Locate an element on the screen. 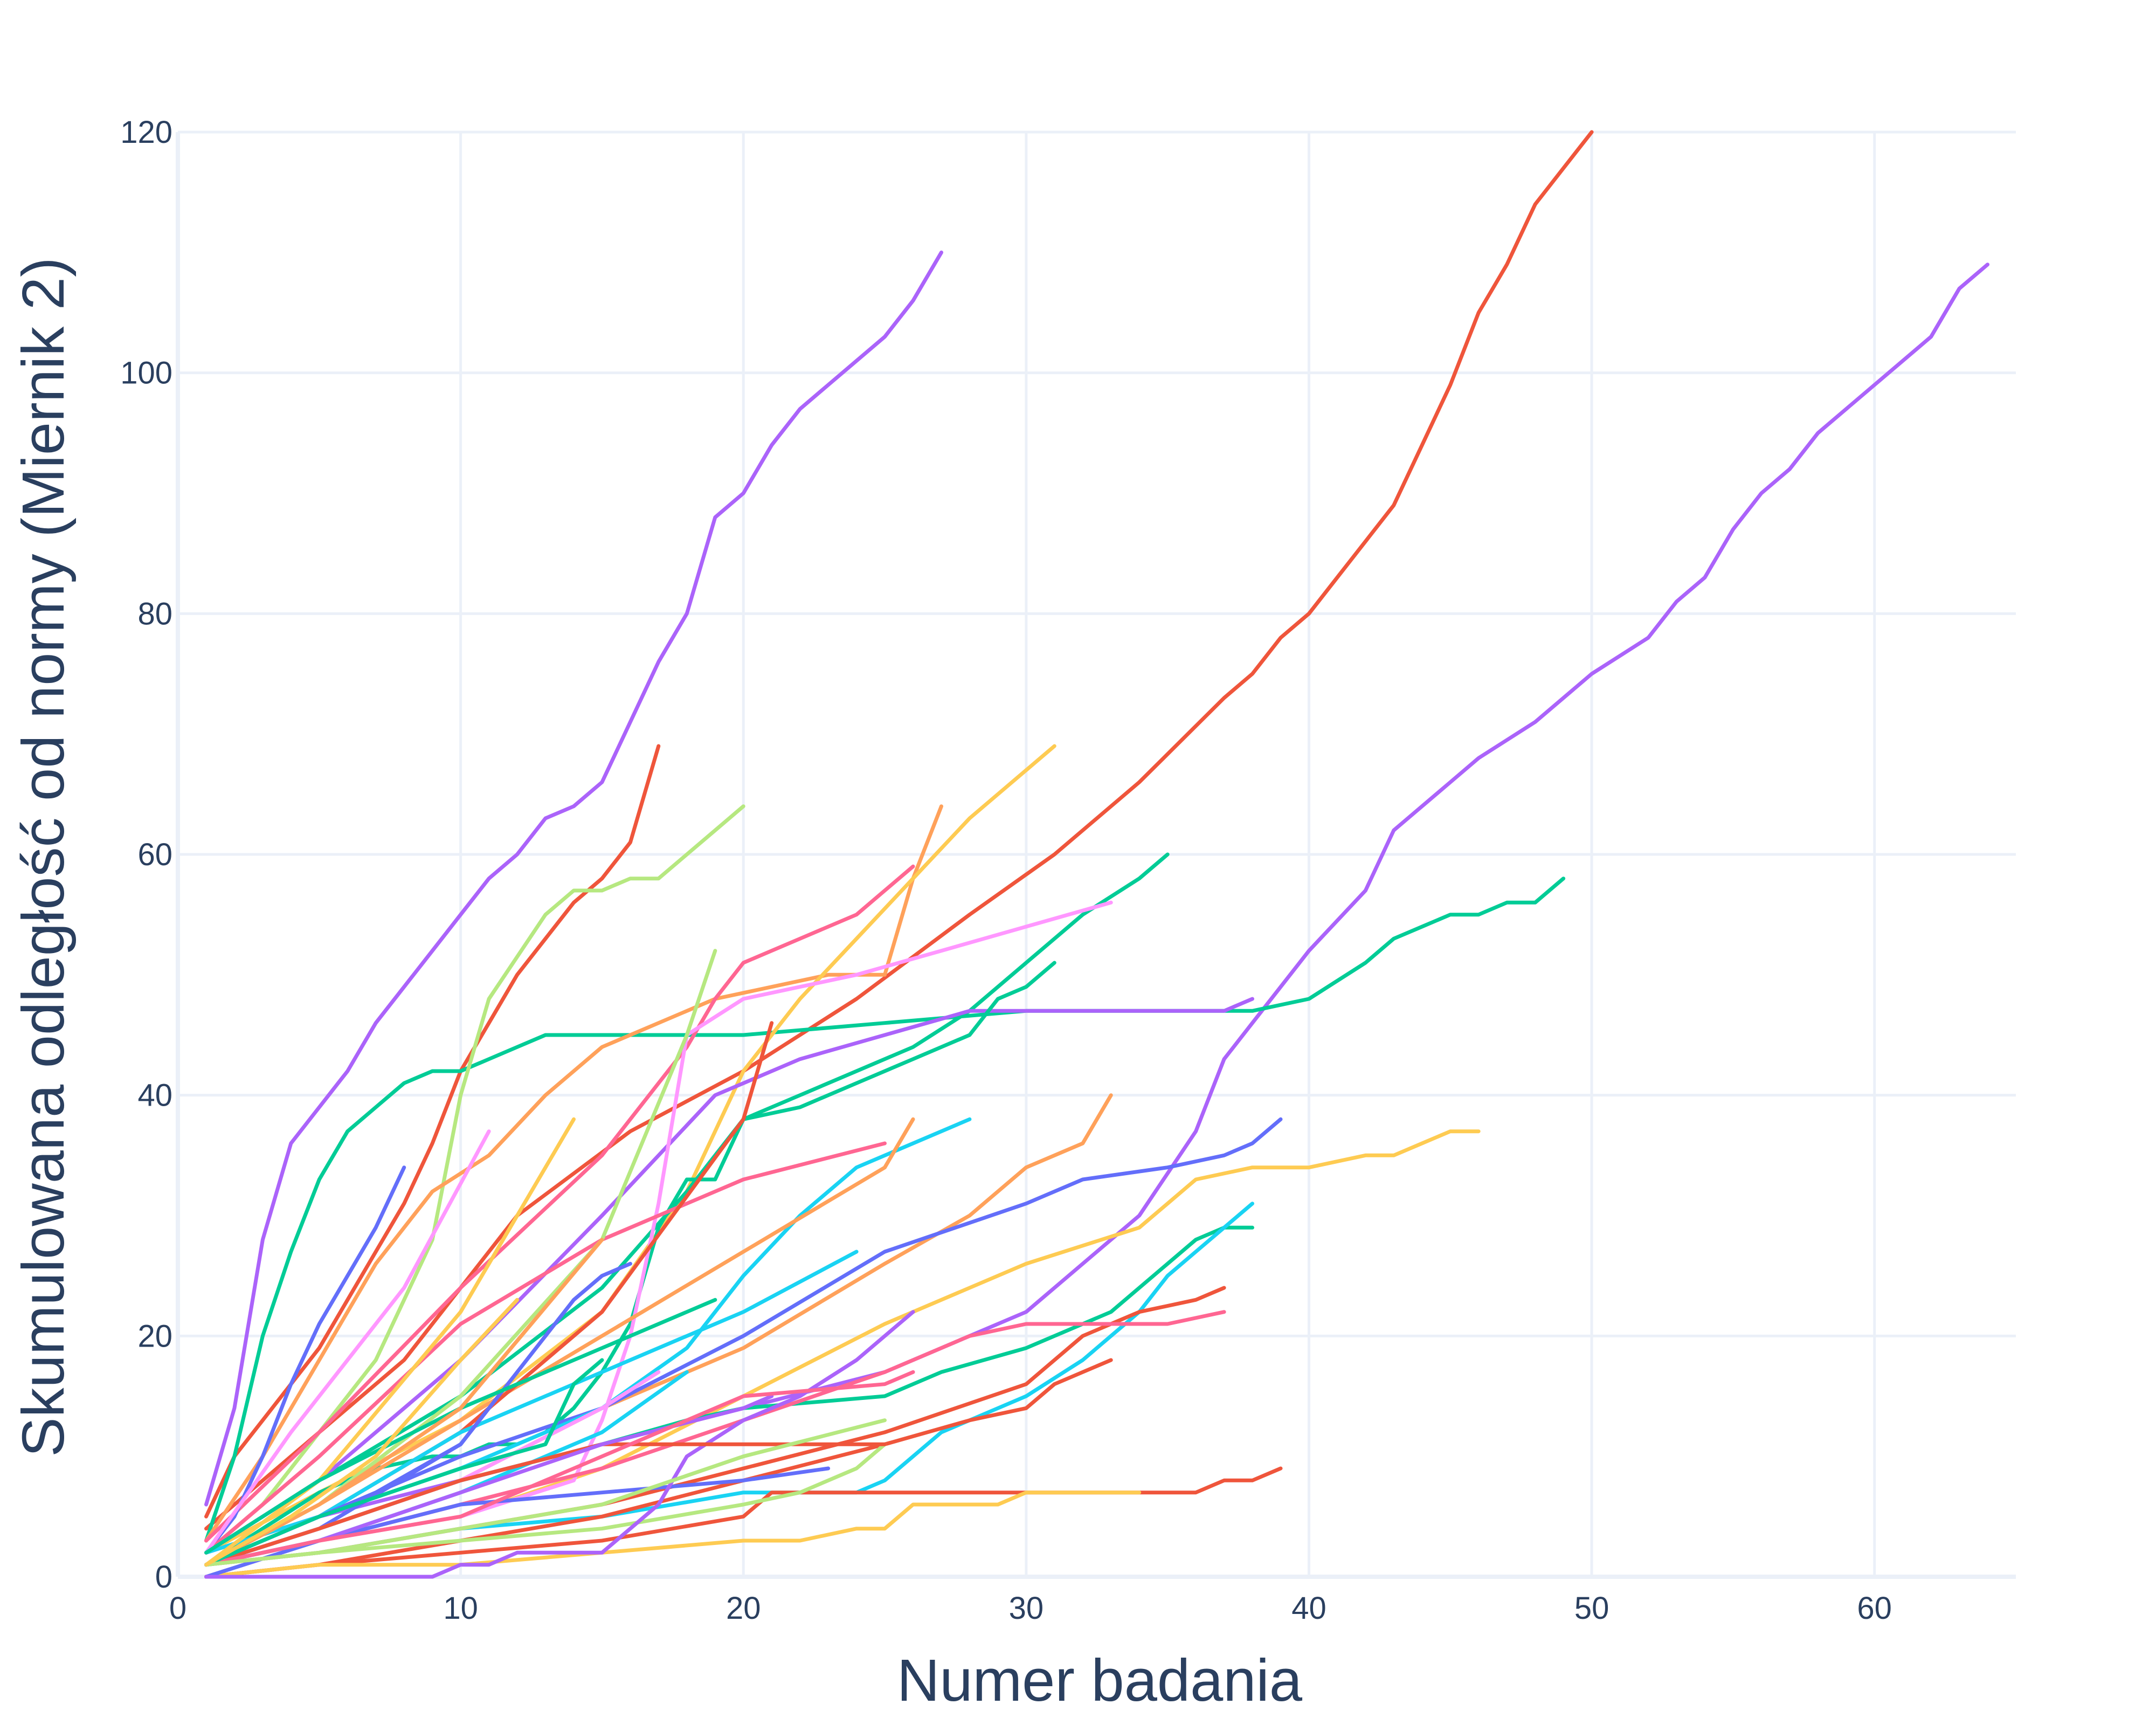 The height and width of the screenshot is (1725, 2156). x-tick-label: 0 is located at coordinates (177, 1608).